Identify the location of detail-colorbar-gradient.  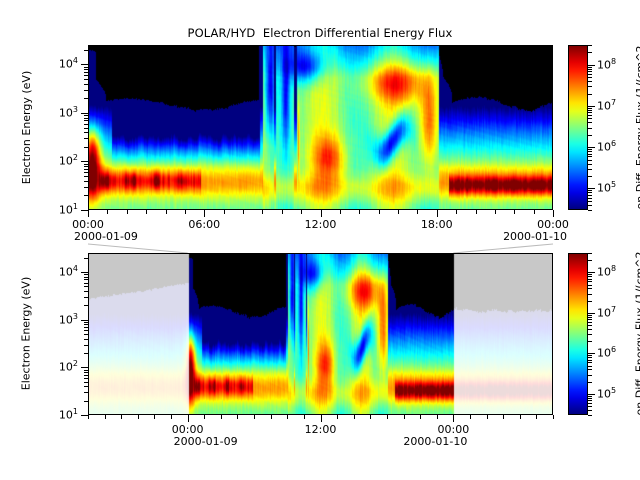
(578, 127).